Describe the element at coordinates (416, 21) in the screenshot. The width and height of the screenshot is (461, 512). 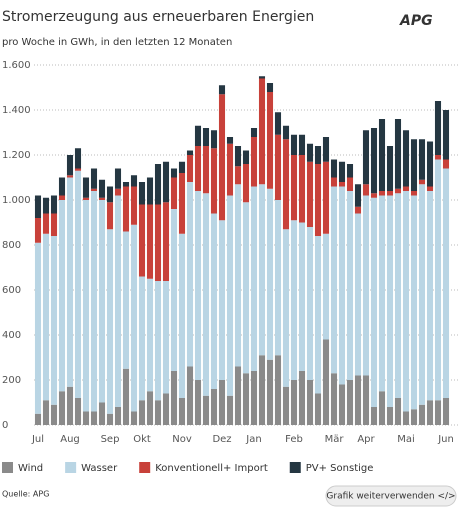
I see `logo: APG` at that location.